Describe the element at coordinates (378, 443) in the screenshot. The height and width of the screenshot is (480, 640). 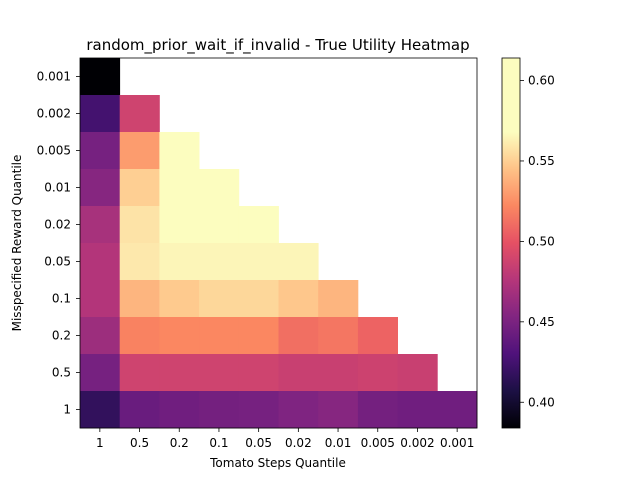
I see `x-tick-label: 0.005` at that location.